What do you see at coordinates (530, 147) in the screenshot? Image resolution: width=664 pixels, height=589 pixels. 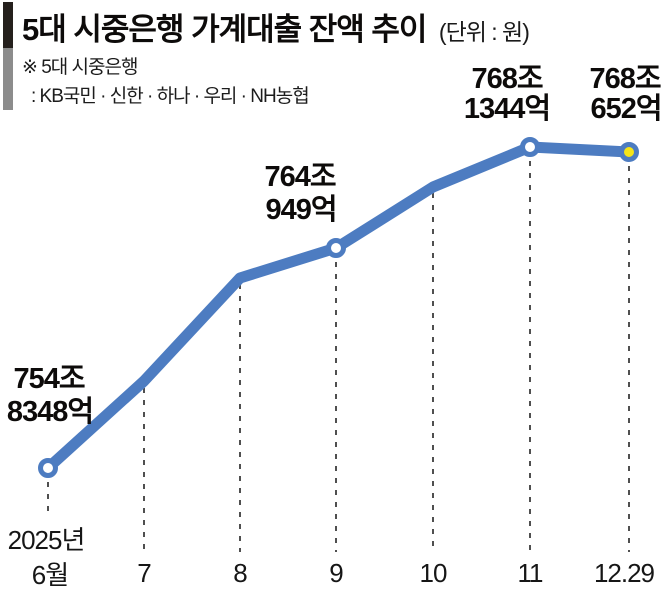 I see `marker-nov` at bounding box center [530, 147].